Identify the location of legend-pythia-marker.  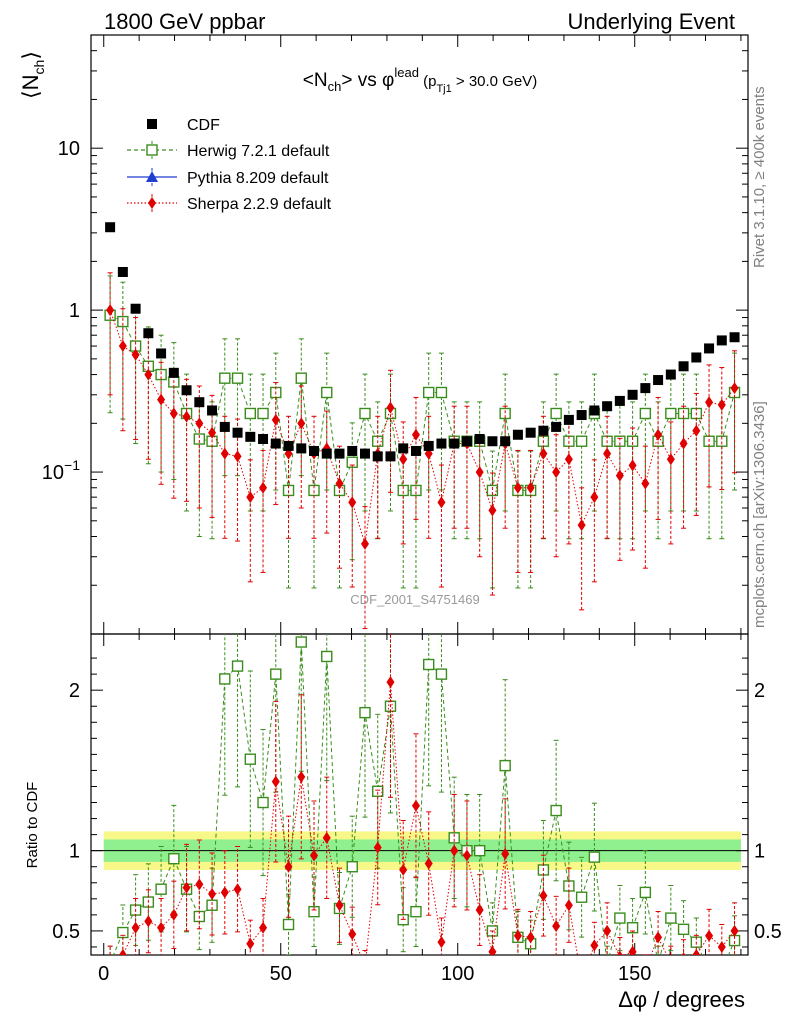
(152, 176).